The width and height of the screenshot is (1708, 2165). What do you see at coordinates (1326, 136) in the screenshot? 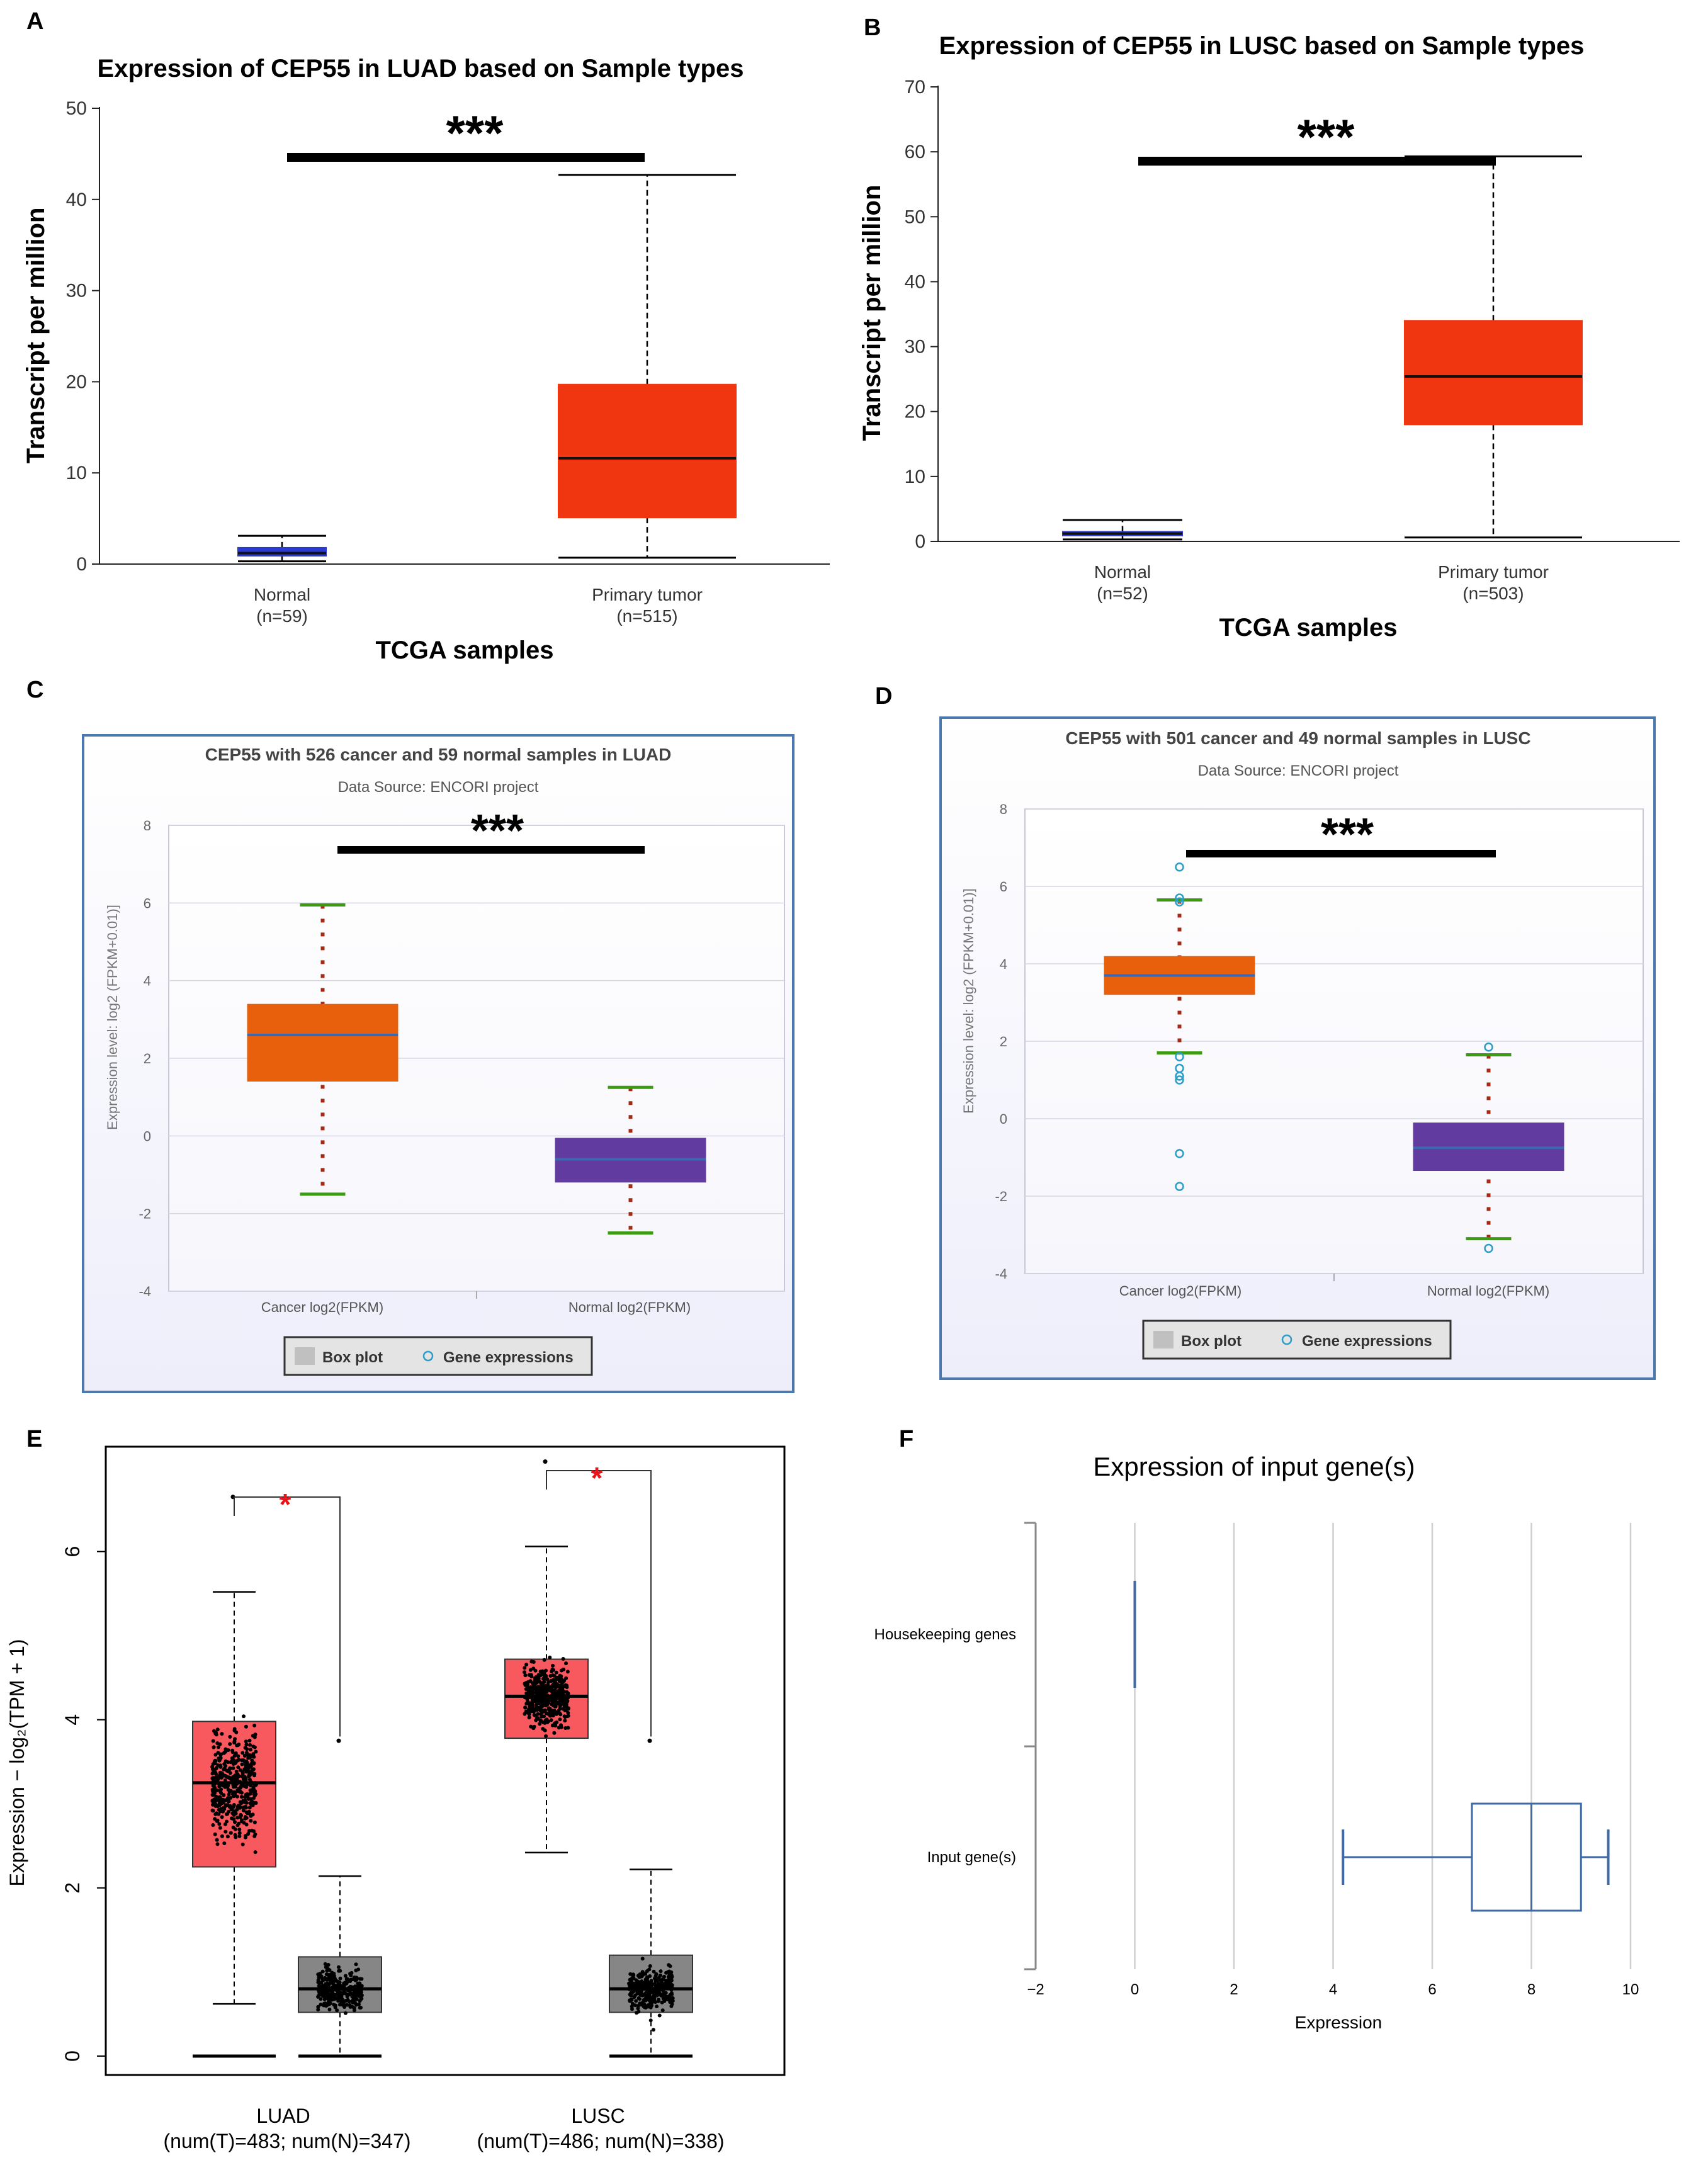
I see `panel-b-significance: ***` at bounding box center [1326, 136].